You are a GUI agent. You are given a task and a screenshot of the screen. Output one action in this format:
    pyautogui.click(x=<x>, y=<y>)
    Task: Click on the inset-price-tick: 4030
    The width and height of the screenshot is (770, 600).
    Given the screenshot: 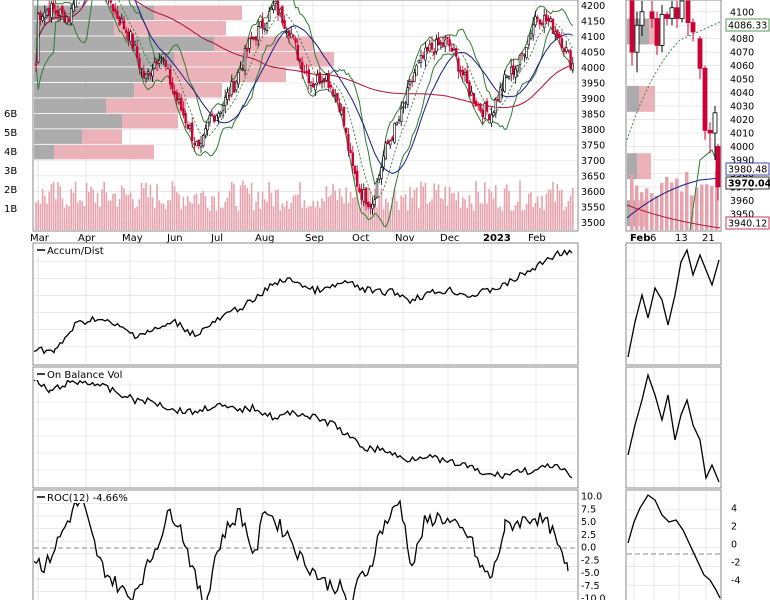 What is the action you would take?
    pyautogui.click(x=742, y=107)
    